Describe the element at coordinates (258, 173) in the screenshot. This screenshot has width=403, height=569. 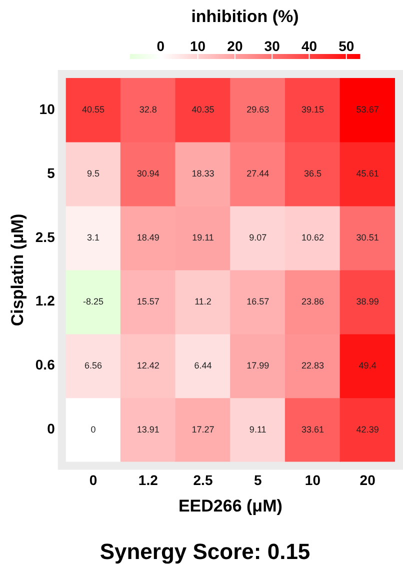
I see `data-label: 27.44` at that location.